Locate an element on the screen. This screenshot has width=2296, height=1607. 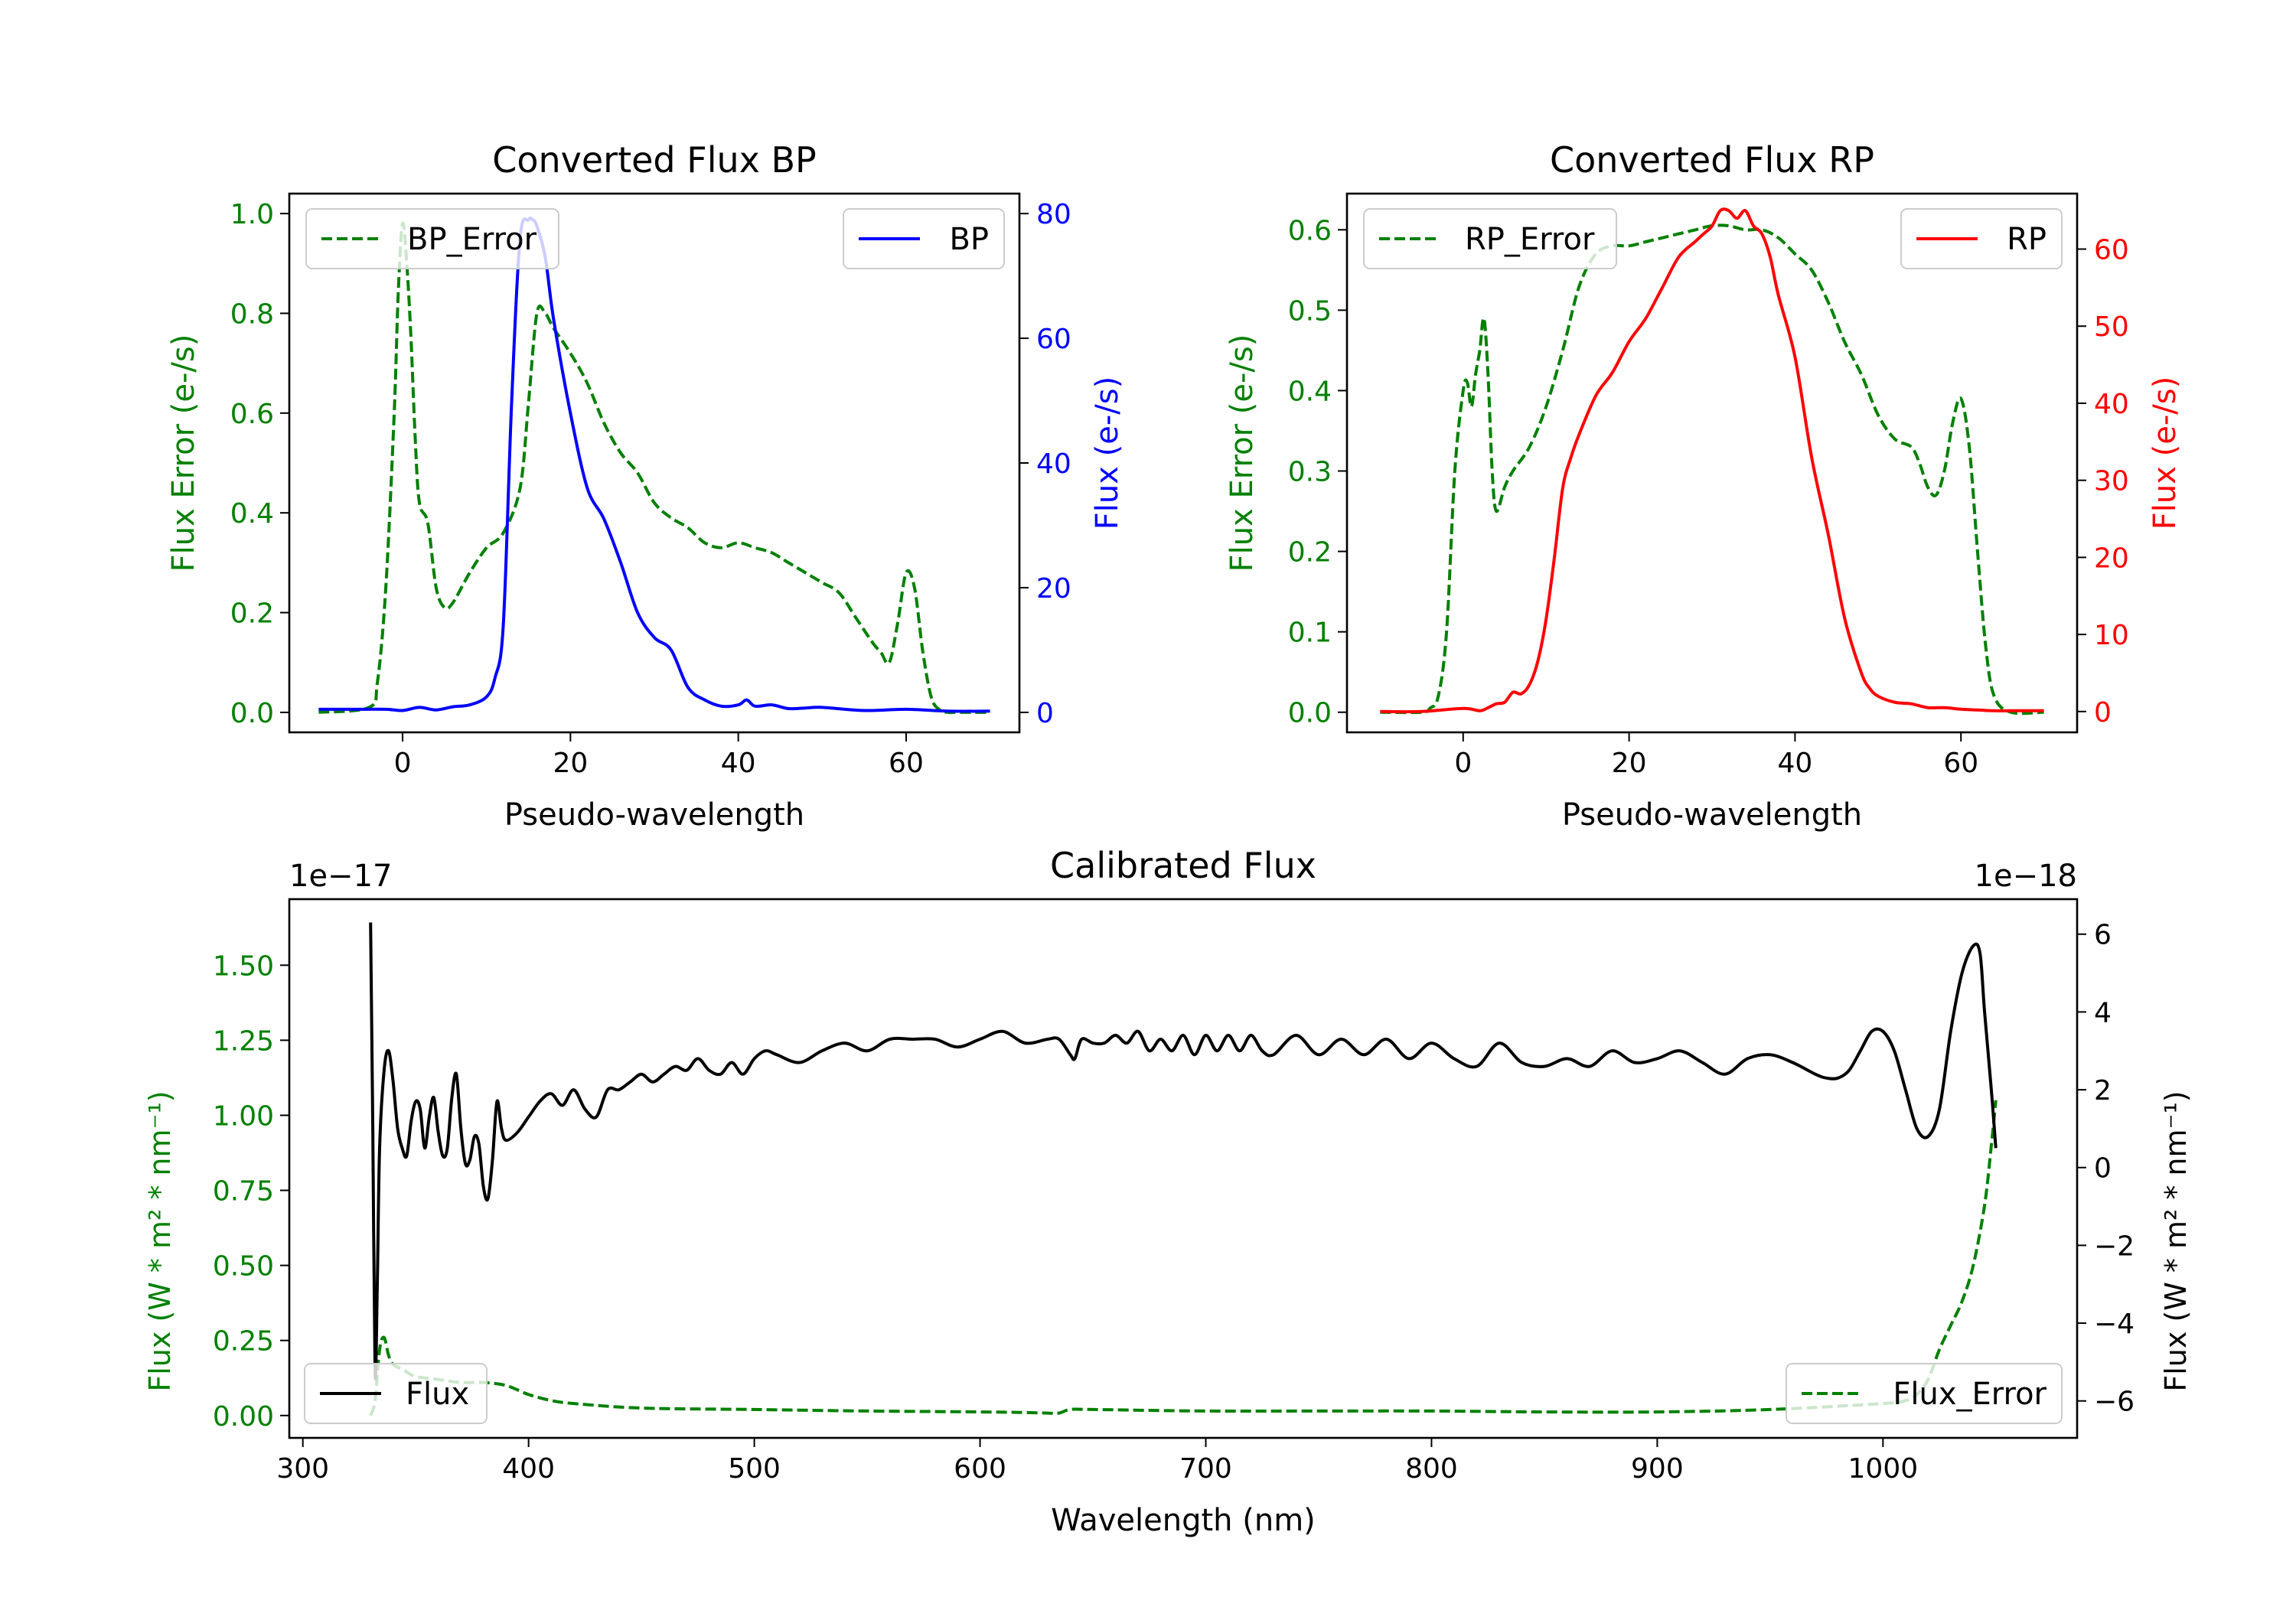
left-y-tick-label: 0.5 is located at coordinates (1310, 311).